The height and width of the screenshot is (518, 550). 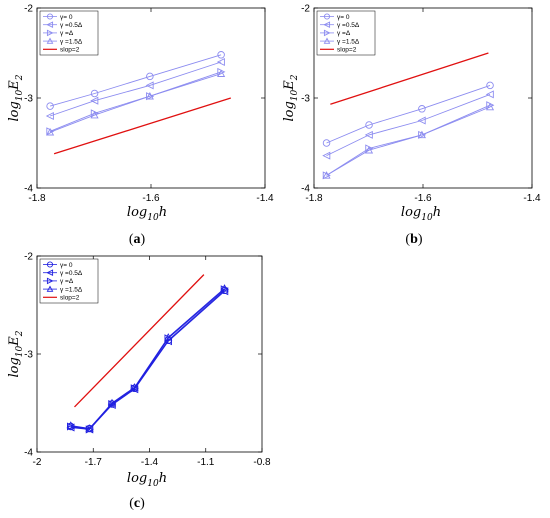 What do you see at coordinates (206, 462) in the screenshot?
I see `x-tick-label: -1.1` at bounding box center [206, 462].